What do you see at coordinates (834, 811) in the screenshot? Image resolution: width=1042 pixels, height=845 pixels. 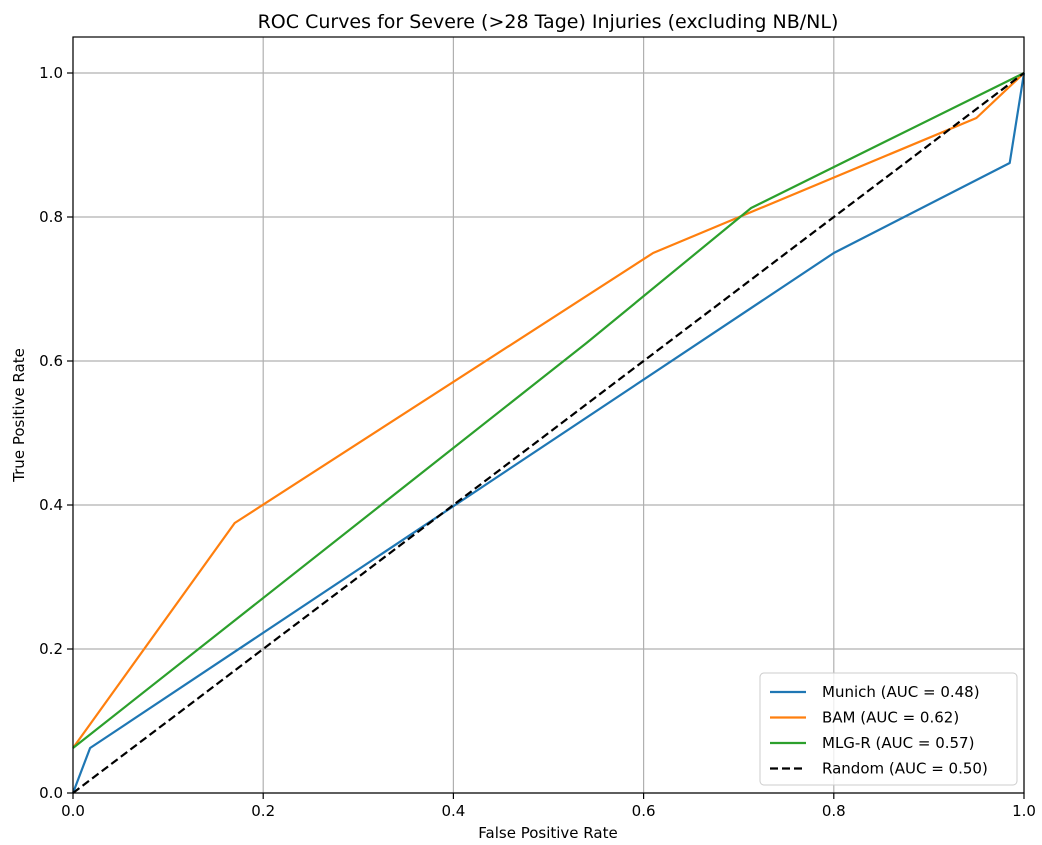 I see `x-tick-label: 0.8` at bounding box center [834, 811].